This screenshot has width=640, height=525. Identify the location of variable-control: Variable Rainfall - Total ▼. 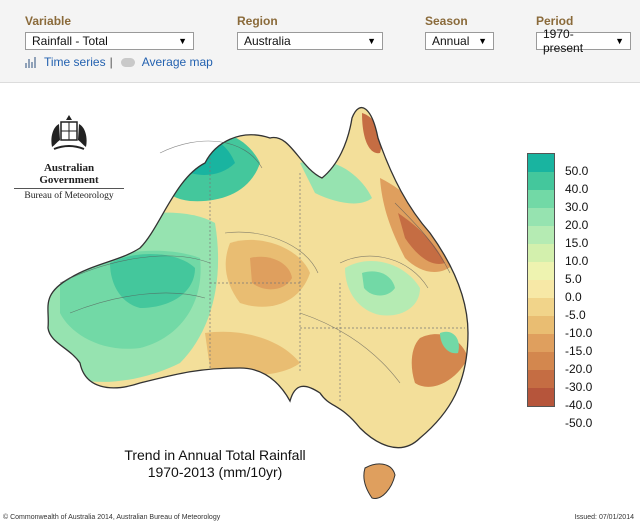
(109, 32).